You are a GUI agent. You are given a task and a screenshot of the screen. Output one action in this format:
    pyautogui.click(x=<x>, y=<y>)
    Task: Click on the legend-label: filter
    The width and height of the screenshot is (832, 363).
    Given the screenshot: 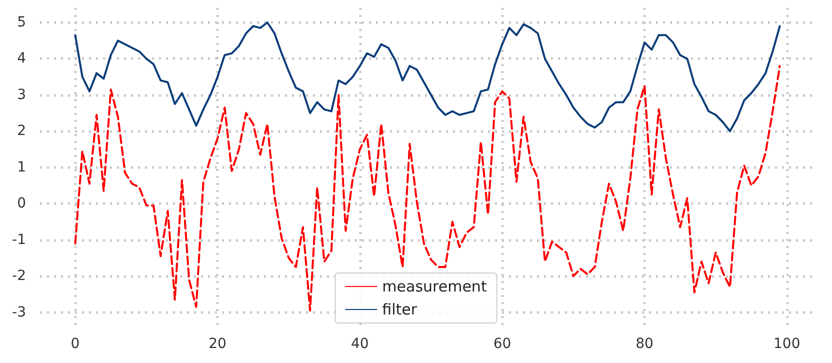 What is the action you would take?
    pyautogui.click(x=400, y=309)
    